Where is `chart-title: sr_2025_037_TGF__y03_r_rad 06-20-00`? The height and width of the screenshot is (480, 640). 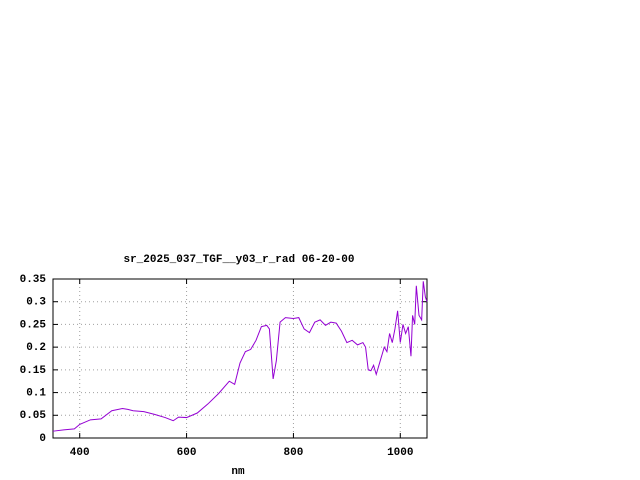 chart-title: sr_2025_037_TGF__y03_r_rad 06-20-00 is located at coordinates (238, 260).